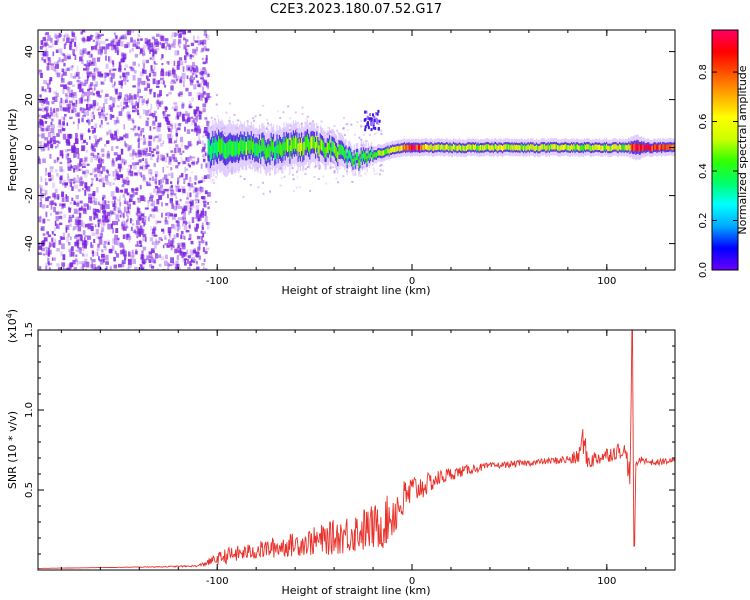 This screenshot has height=600, width=750. I want to click on side-fragment, so click(374, 120).